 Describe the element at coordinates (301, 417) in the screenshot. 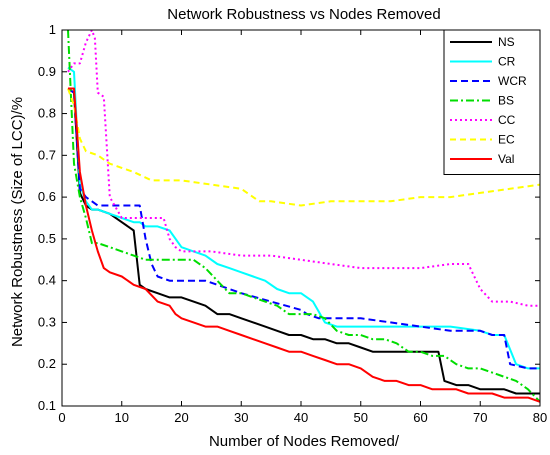

I see `x-tick-label: 40` at that location.